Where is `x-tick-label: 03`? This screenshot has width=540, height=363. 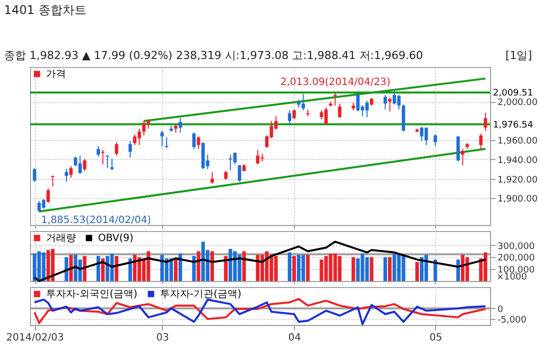 x-tick-label: 03 is located at coordinates (162, 338).